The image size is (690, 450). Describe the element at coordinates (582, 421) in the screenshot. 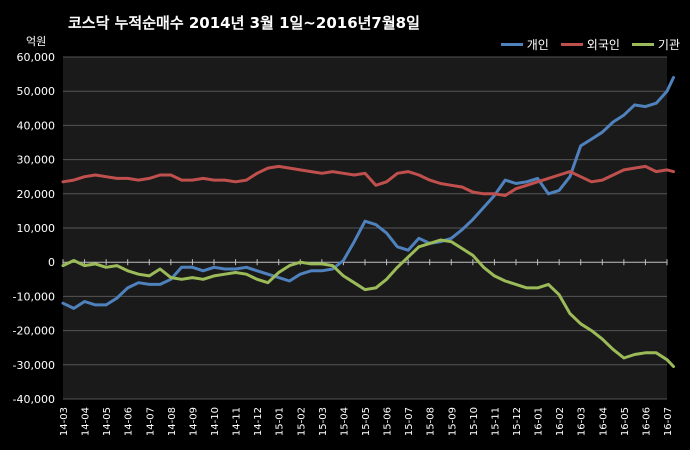

I see `x-tick-label: 16-03` at that location.